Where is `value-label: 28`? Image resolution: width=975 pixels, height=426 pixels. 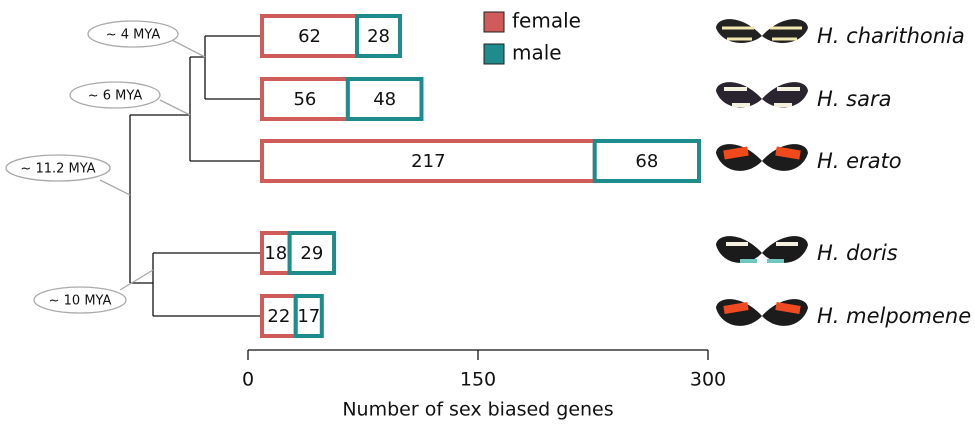 value-label: 28 is located at coordinates (378, 36).